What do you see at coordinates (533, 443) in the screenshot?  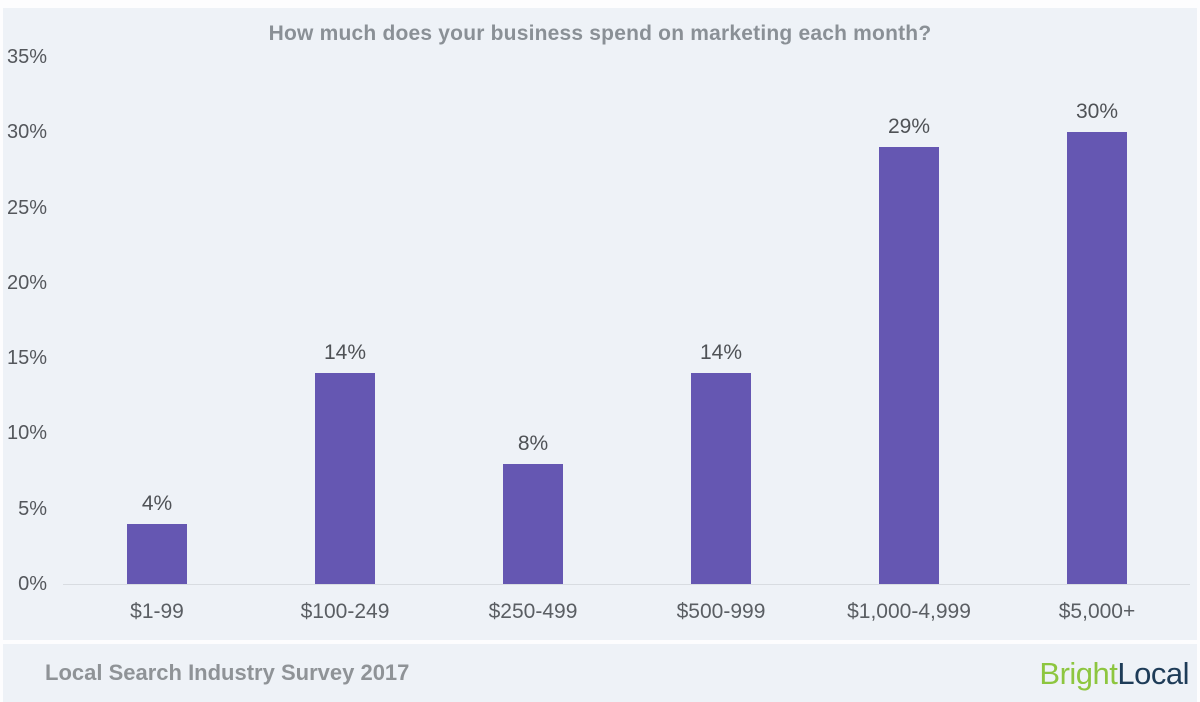 I see `bar-value-label: 8%` at bounding box center [533, 443].